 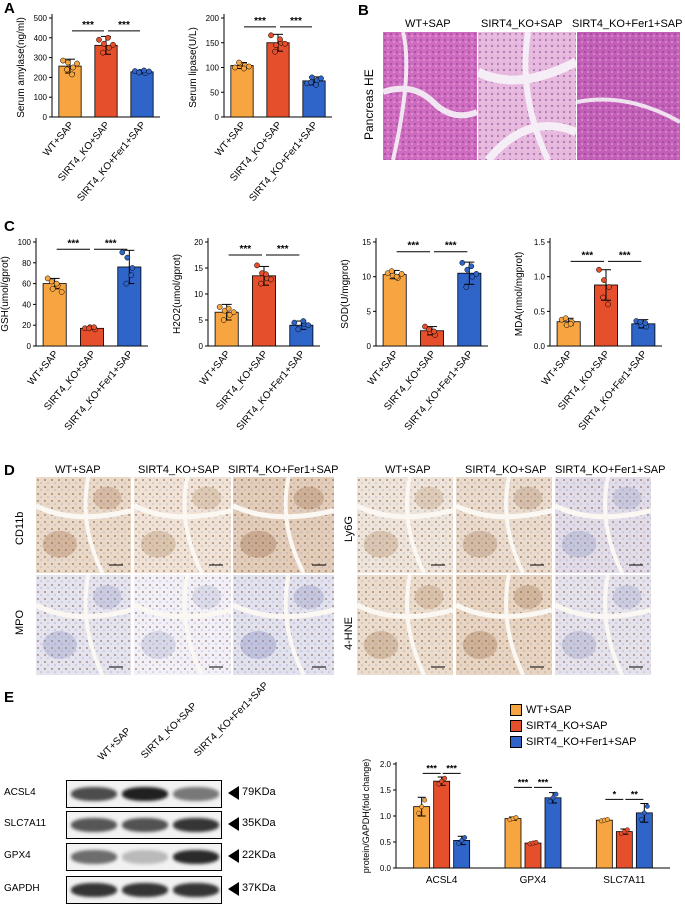 What do you see at coordinates (41, 18) in the screenshot?
I see `y-tick-label: 500` at bounding box center [41, 18].